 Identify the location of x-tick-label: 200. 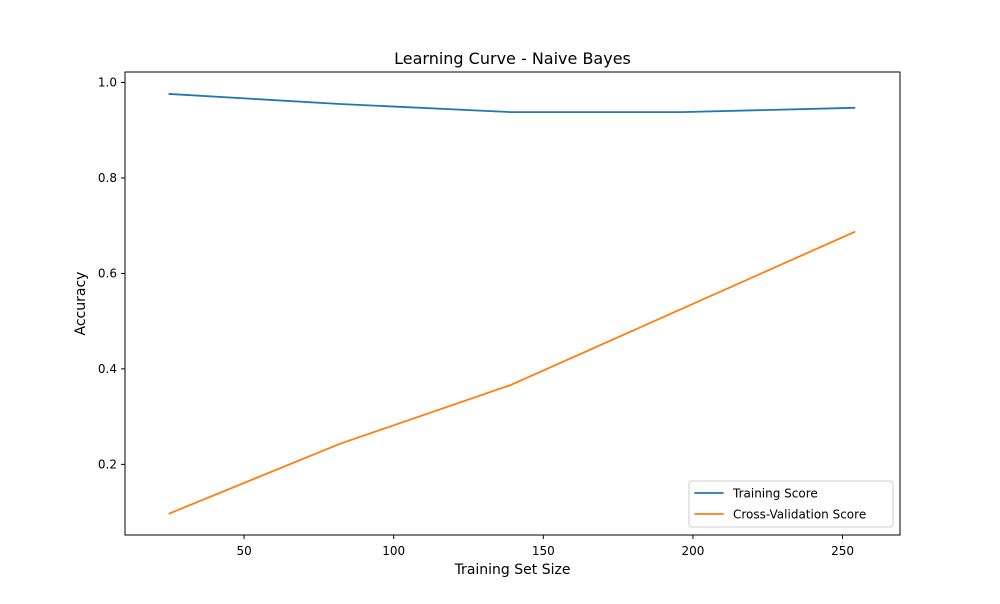
(692, 551).